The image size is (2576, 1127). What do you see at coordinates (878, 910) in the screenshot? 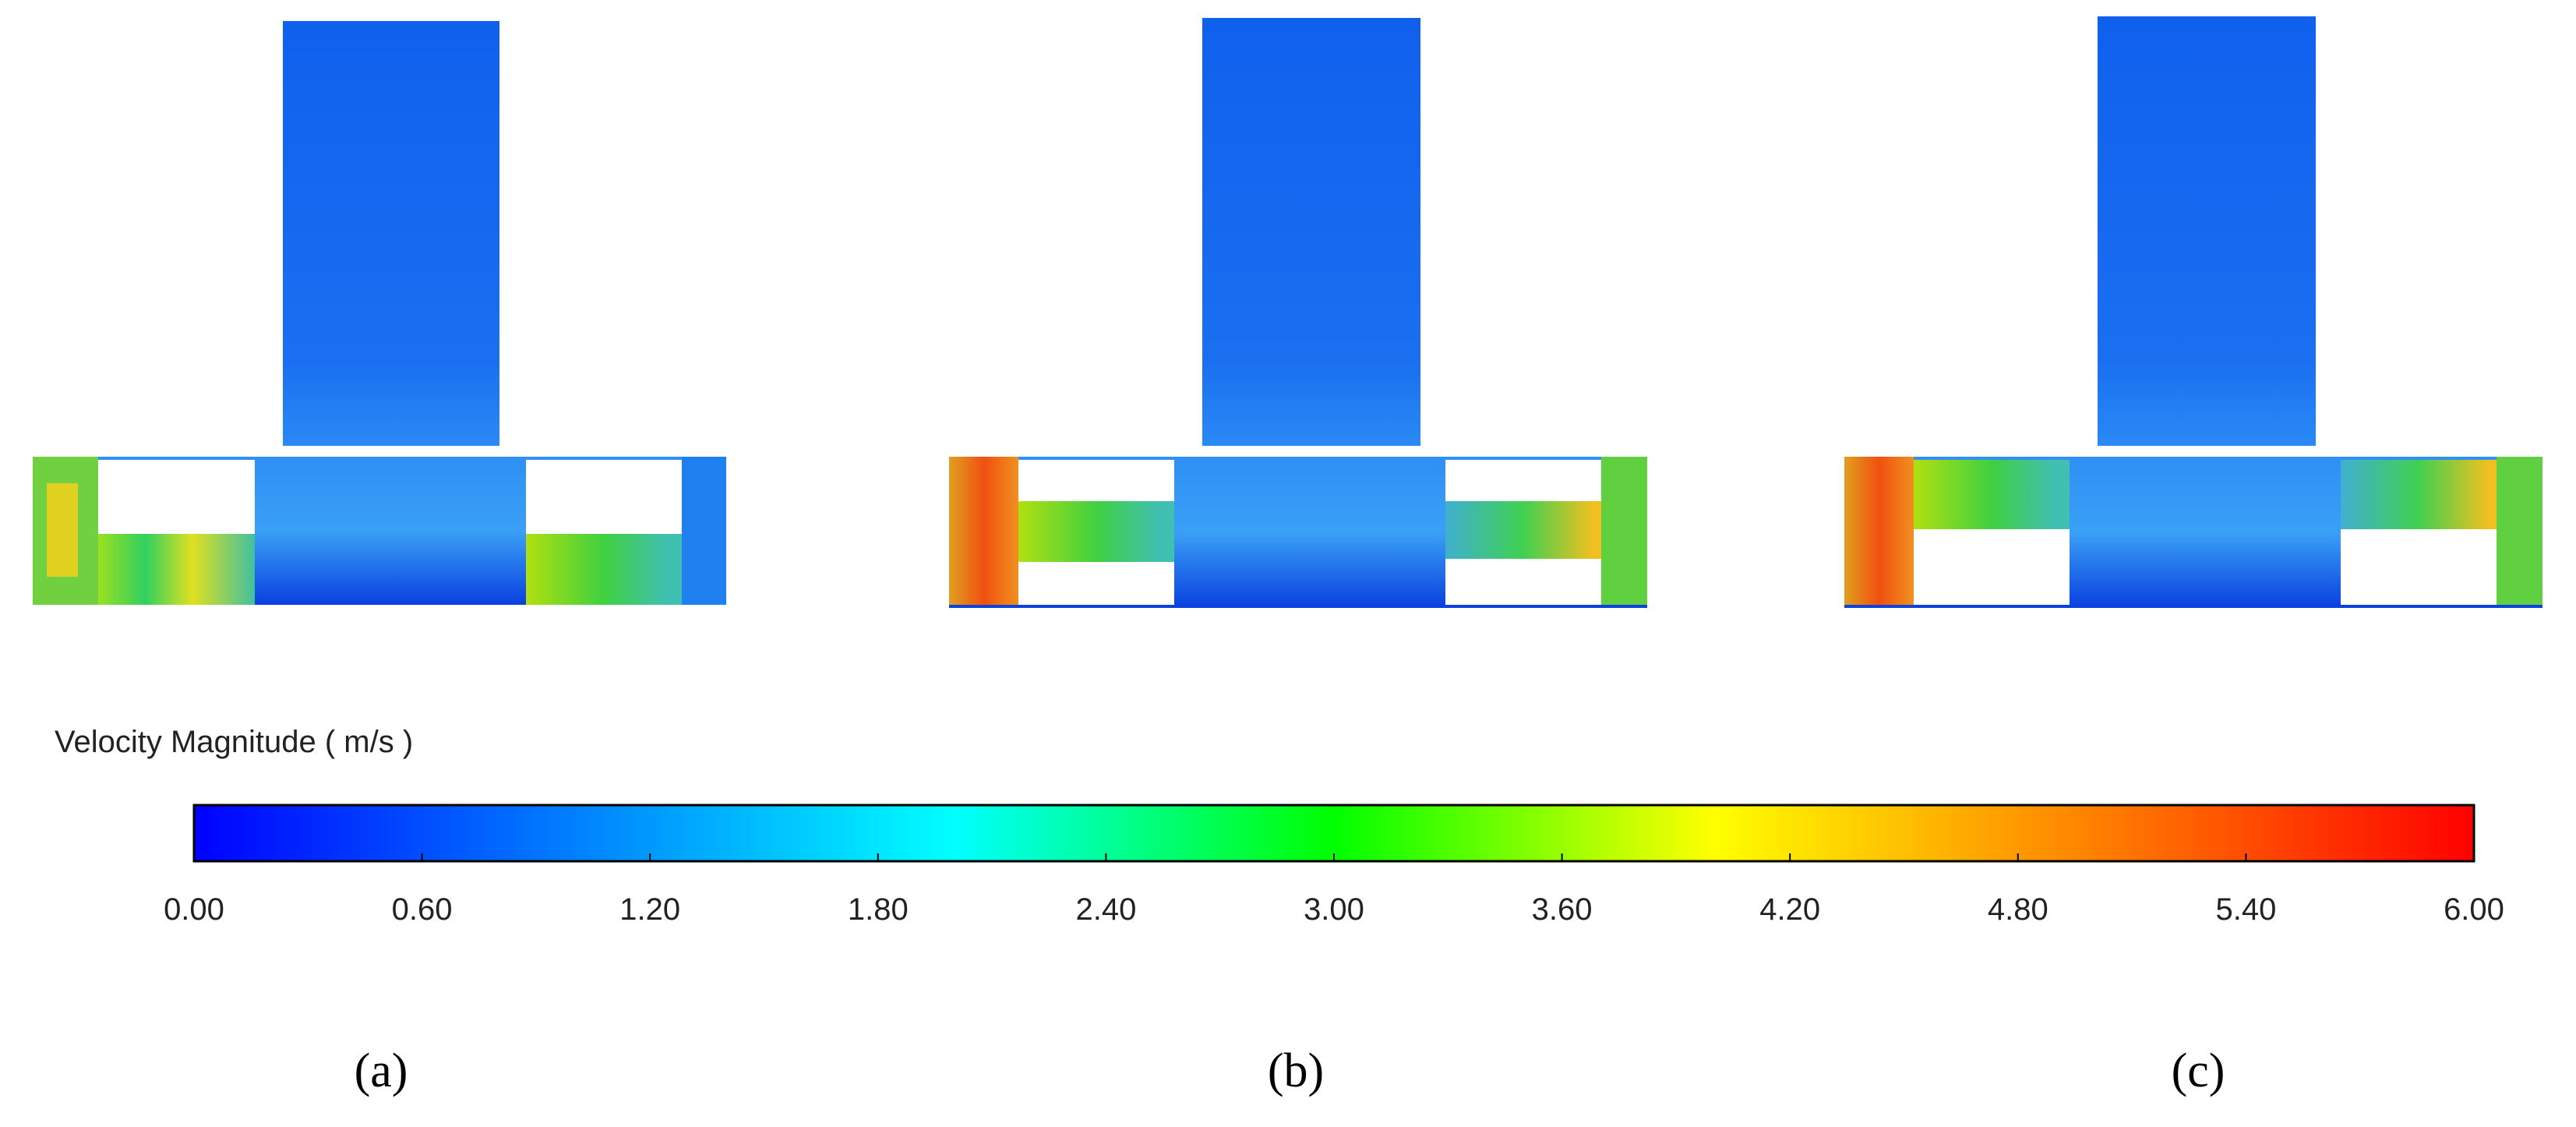
I see `tick-label: 1.80` at bounding box center [878, 910].